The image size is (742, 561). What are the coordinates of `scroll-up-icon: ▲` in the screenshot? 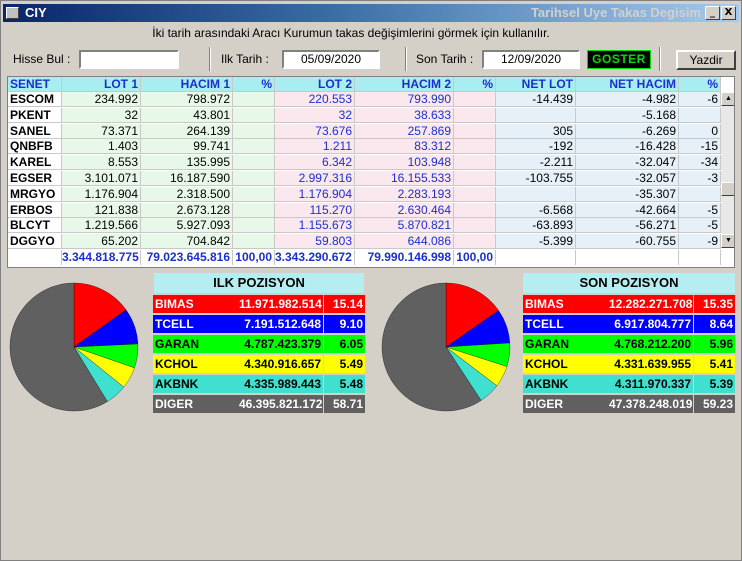 It's located at (727, 99).